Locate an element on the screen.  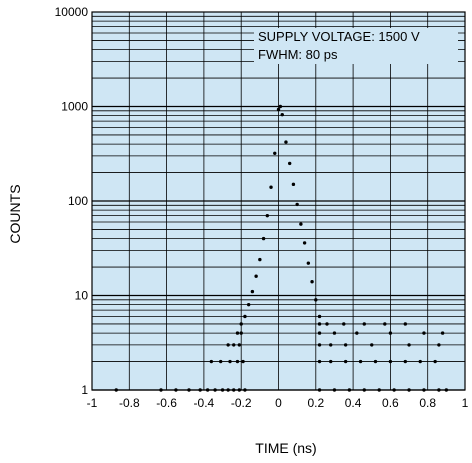
x-tick-label: -1 is located at coordinates (92, 403).